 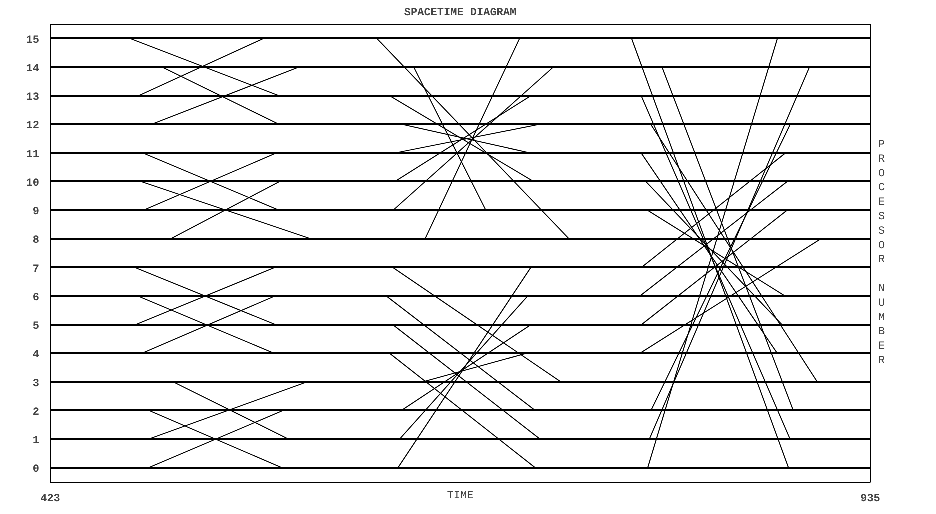 I want to click on y-tick-label: 8, so click(x=36, y=241).